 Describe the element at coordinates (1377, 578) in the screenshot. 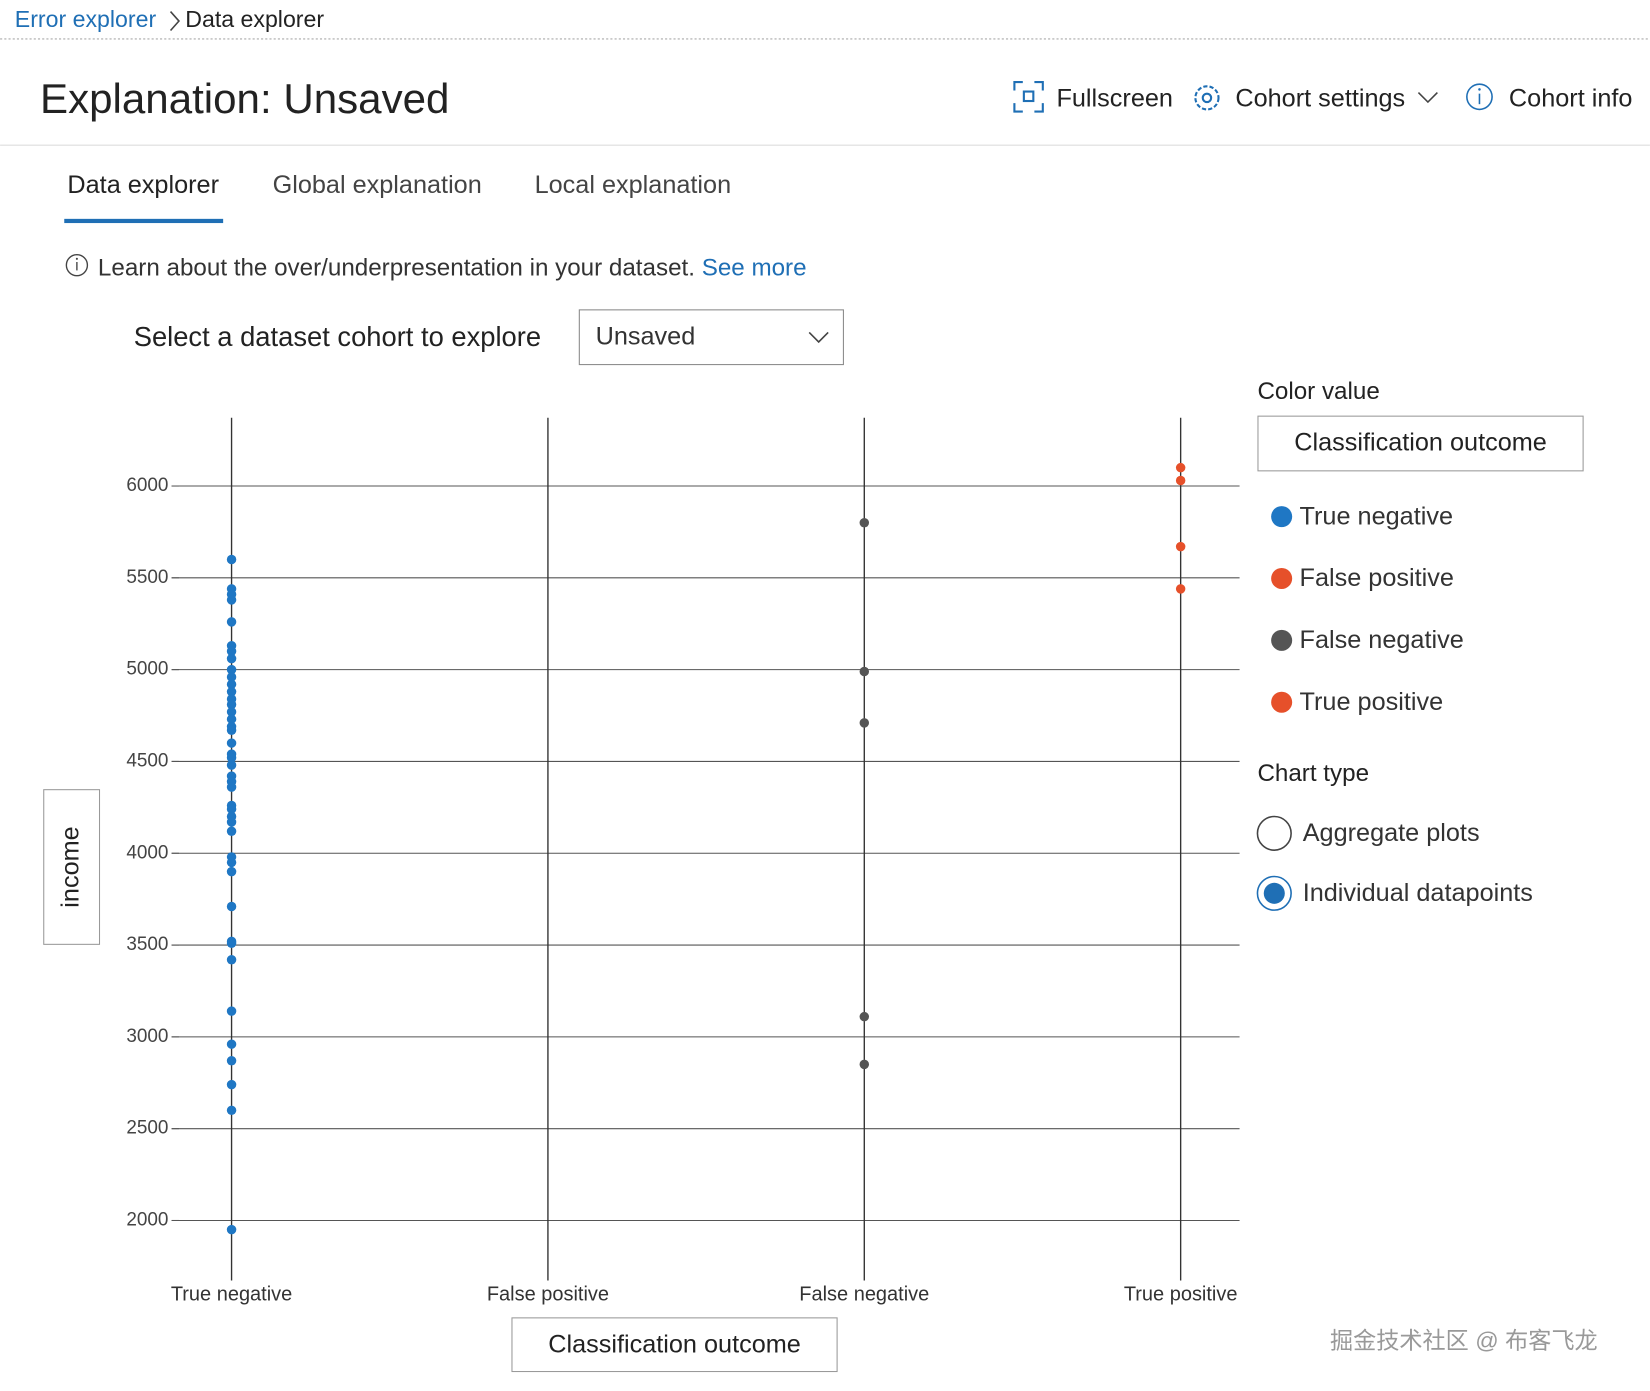

I see `legend-label: False positive` at that location.